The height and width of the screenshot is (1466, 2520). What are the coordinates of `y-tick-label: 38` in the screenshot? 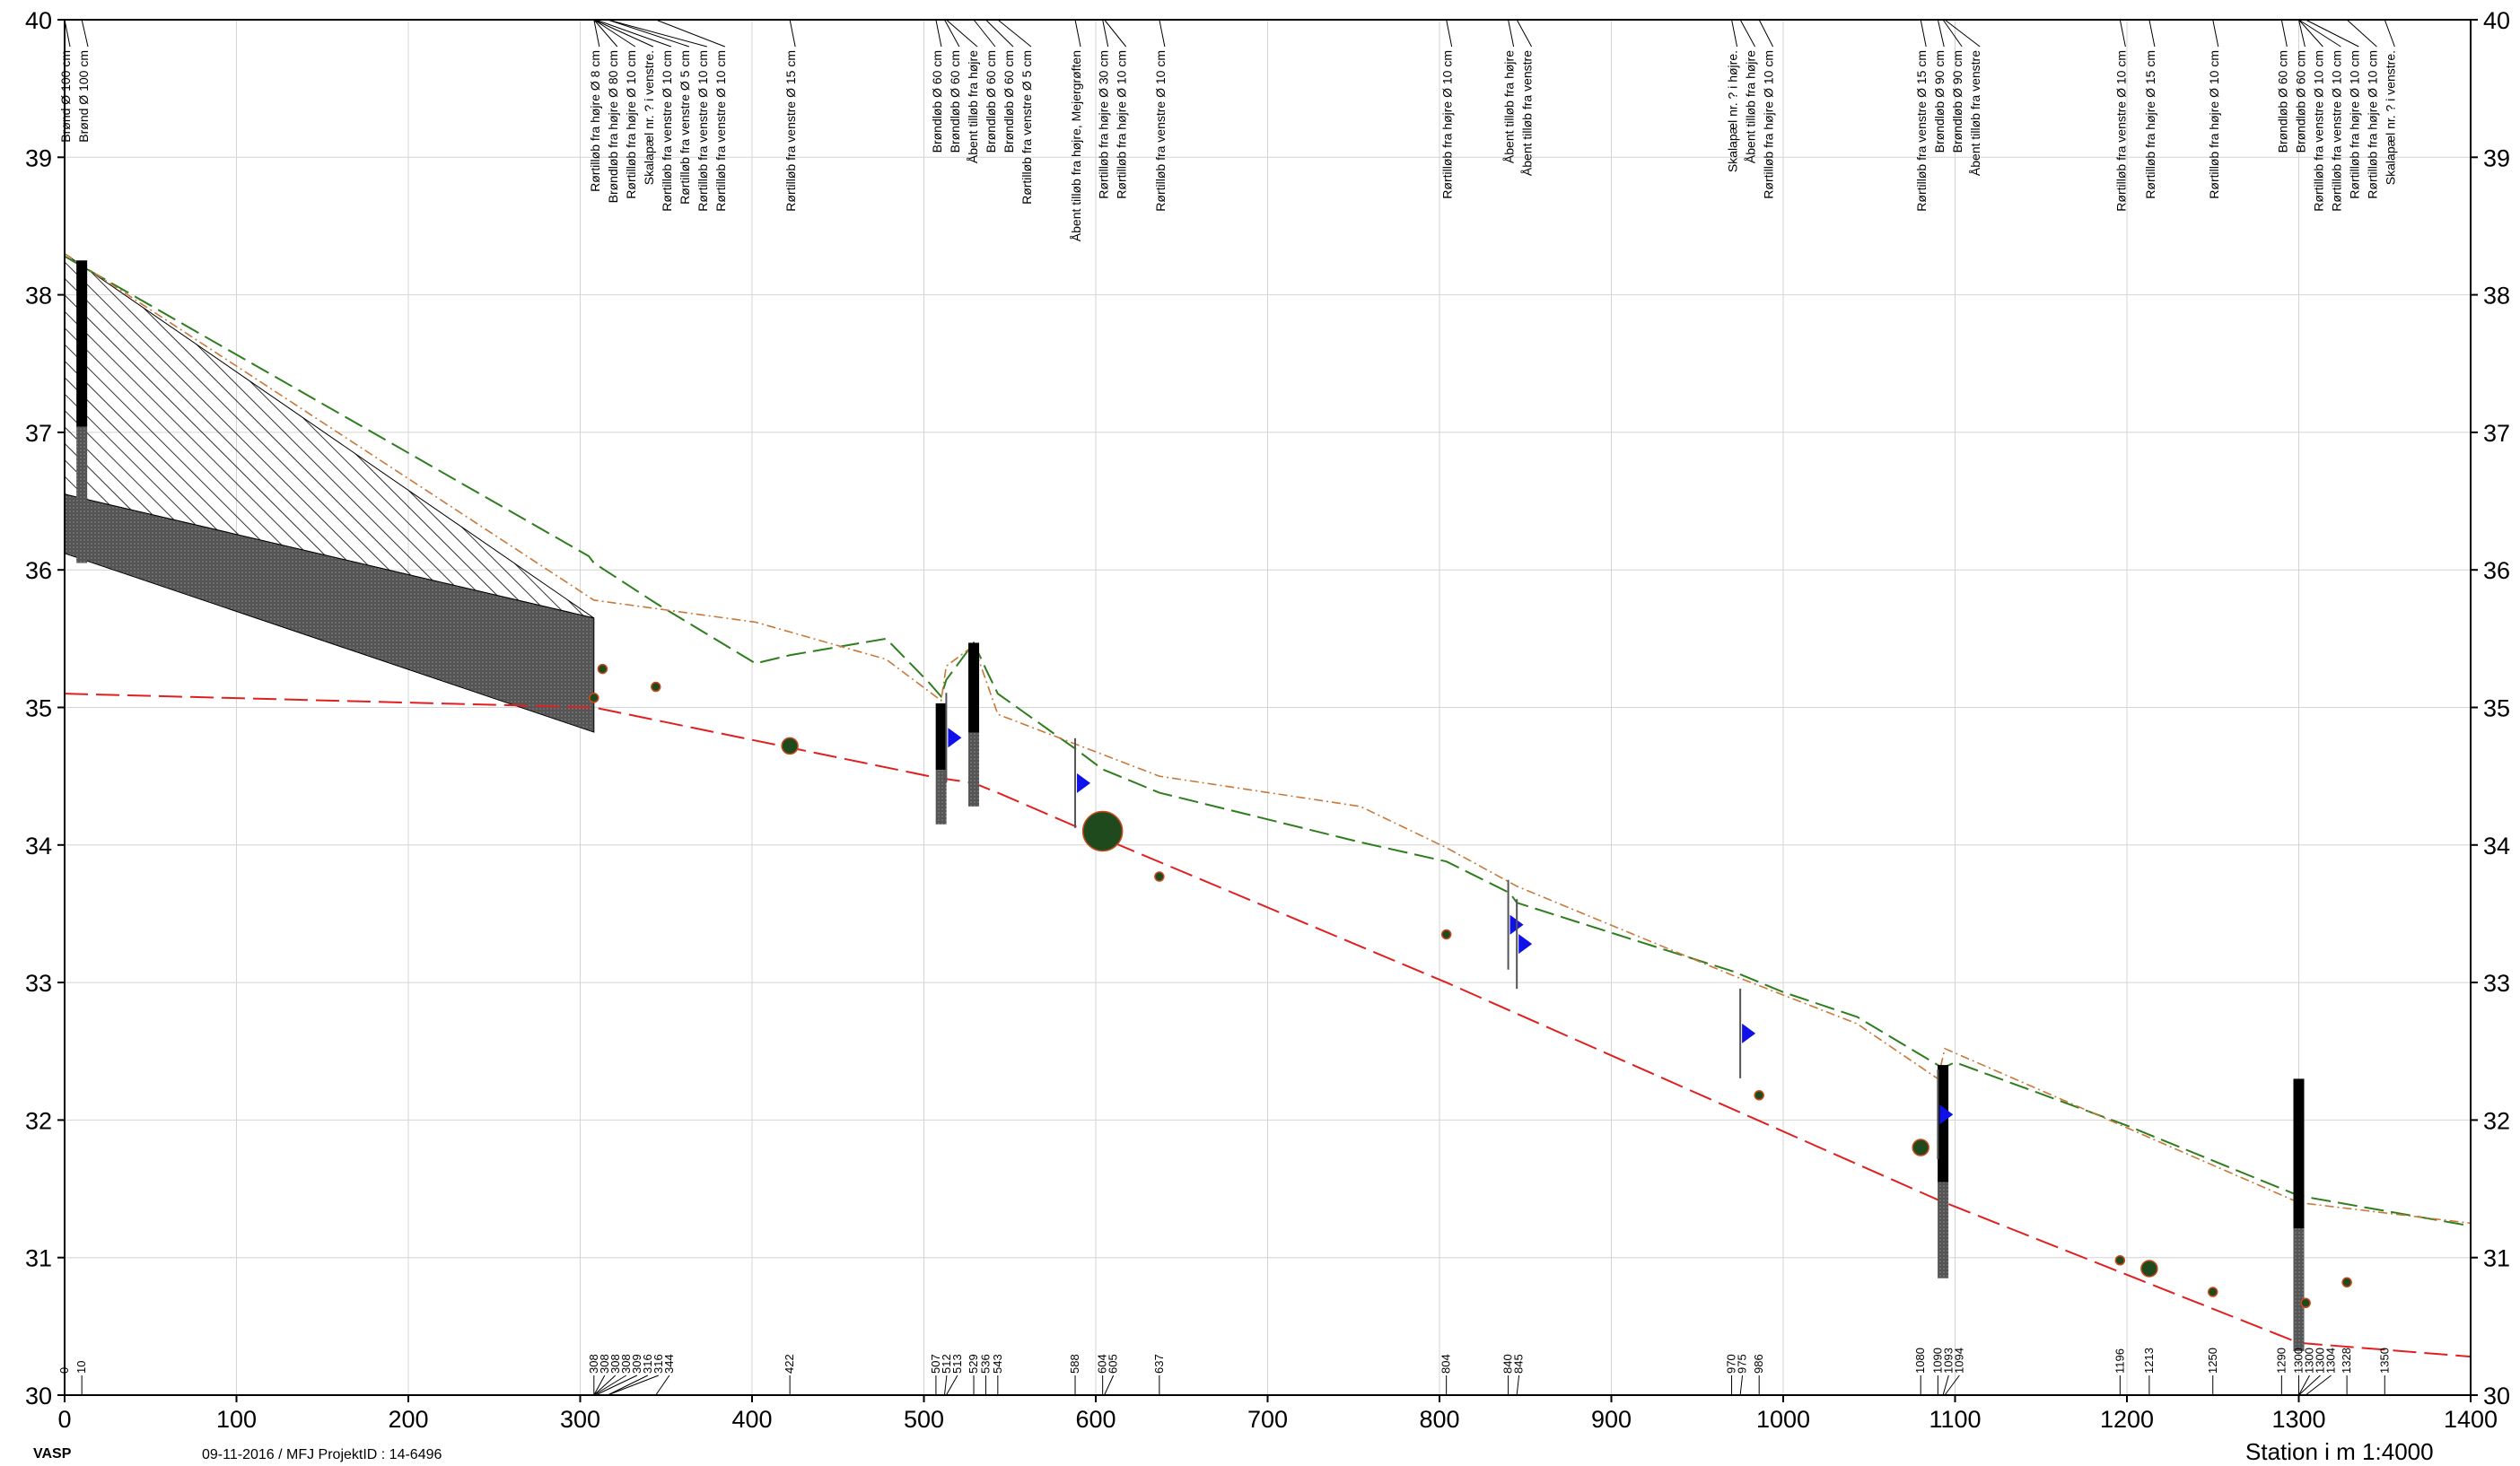 It's located at (38, 296).